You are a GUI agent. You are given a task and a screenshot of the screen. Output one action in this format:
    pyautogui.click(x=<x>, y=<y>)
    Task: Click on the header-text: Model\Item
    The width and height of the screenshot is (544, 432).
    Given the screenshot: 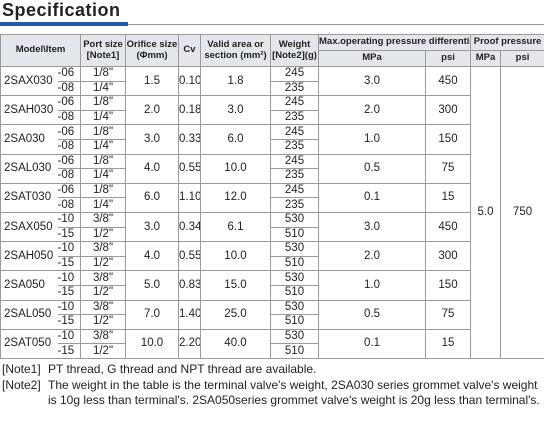 What is the action you would take?
    pyautogui.click(x=40, y=50)
    